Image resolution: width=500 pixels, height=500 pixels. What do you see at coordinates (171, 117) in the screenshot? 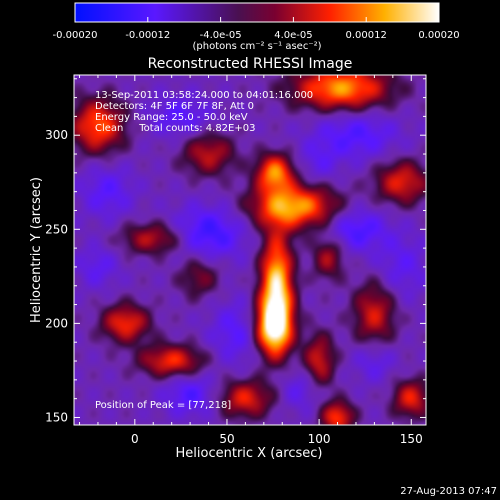
I see `annotation-line-energy: Energy Range: 25.0 - 50.0 keV` at bounding box center [171, 117].